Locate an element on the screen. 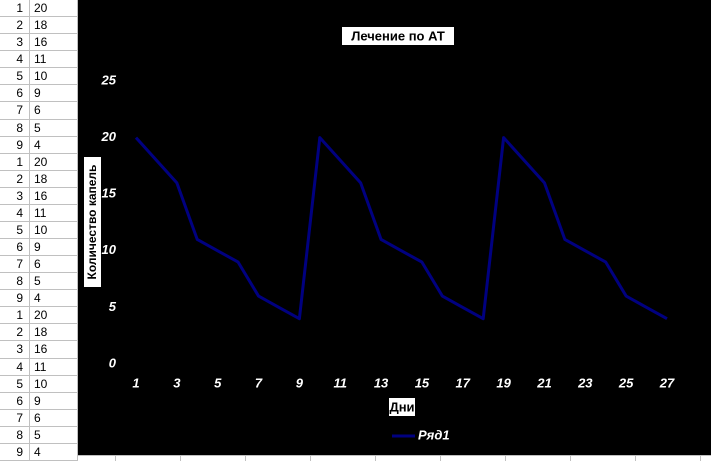  y-tick-label: 25 is located at coordinates (109, 79).